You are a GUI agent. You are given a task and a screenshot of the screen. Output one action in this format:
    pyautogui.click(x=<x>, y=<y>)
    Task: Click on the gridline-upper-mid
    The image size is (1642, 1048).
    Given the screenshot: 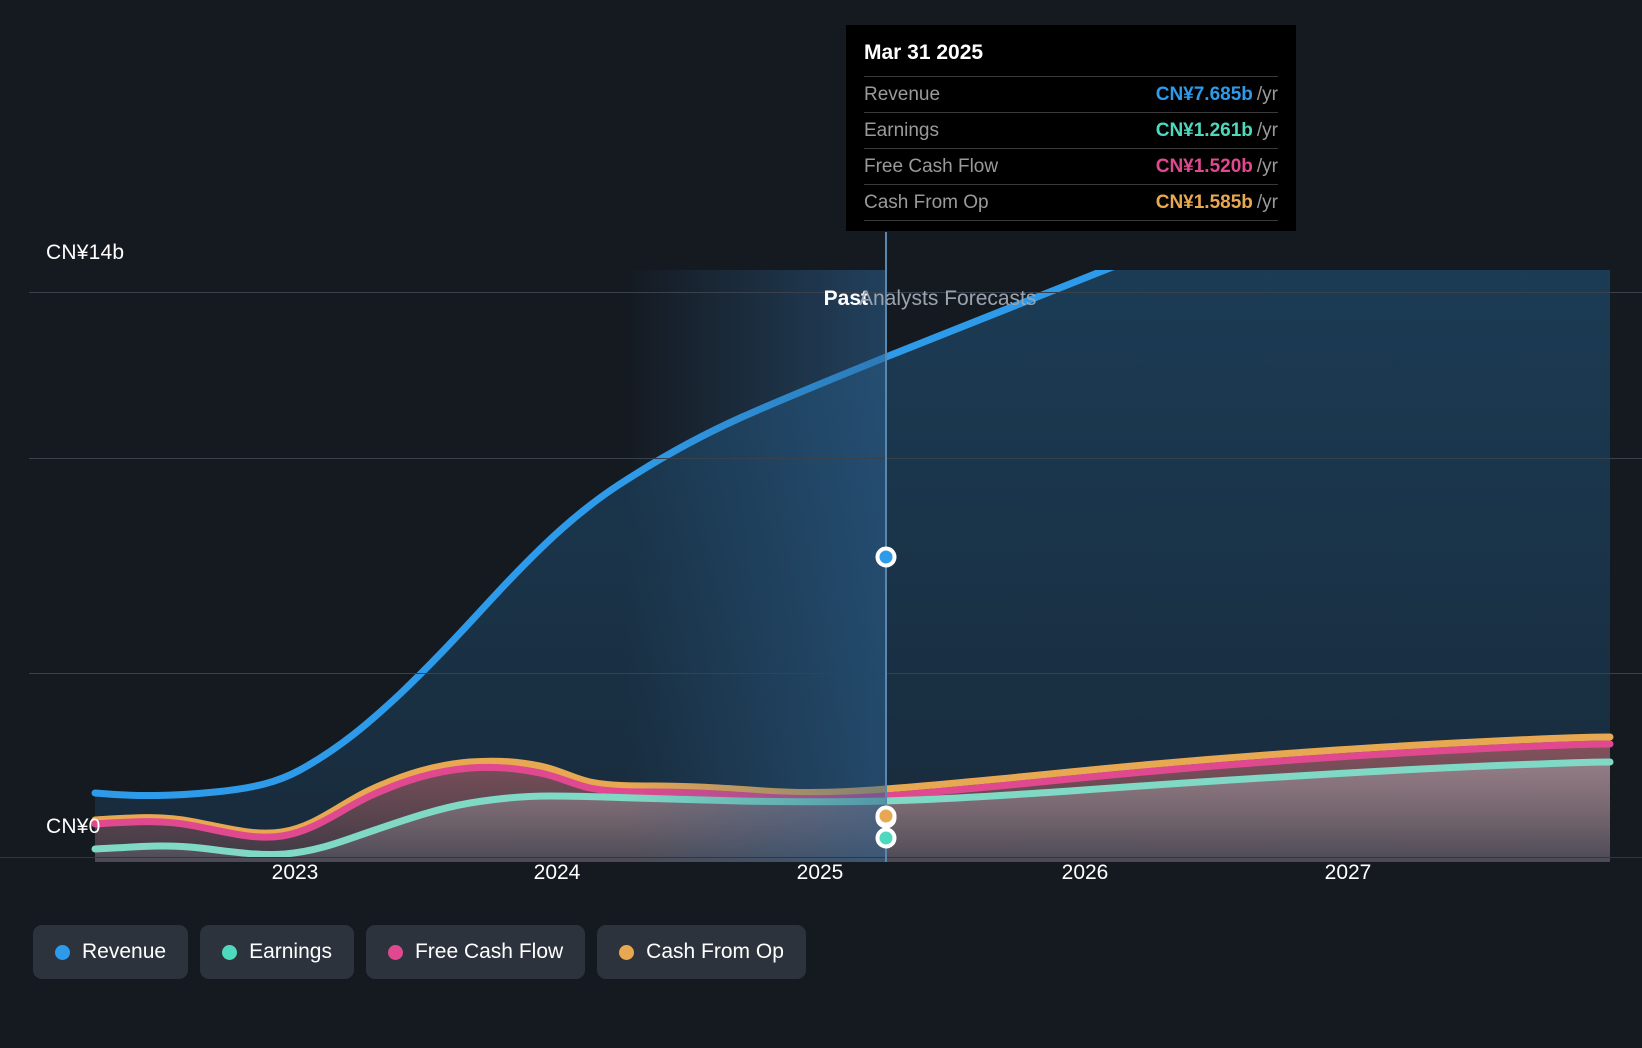 What is the action you would take?
    pyautogui.click(x=835, y=458)
    